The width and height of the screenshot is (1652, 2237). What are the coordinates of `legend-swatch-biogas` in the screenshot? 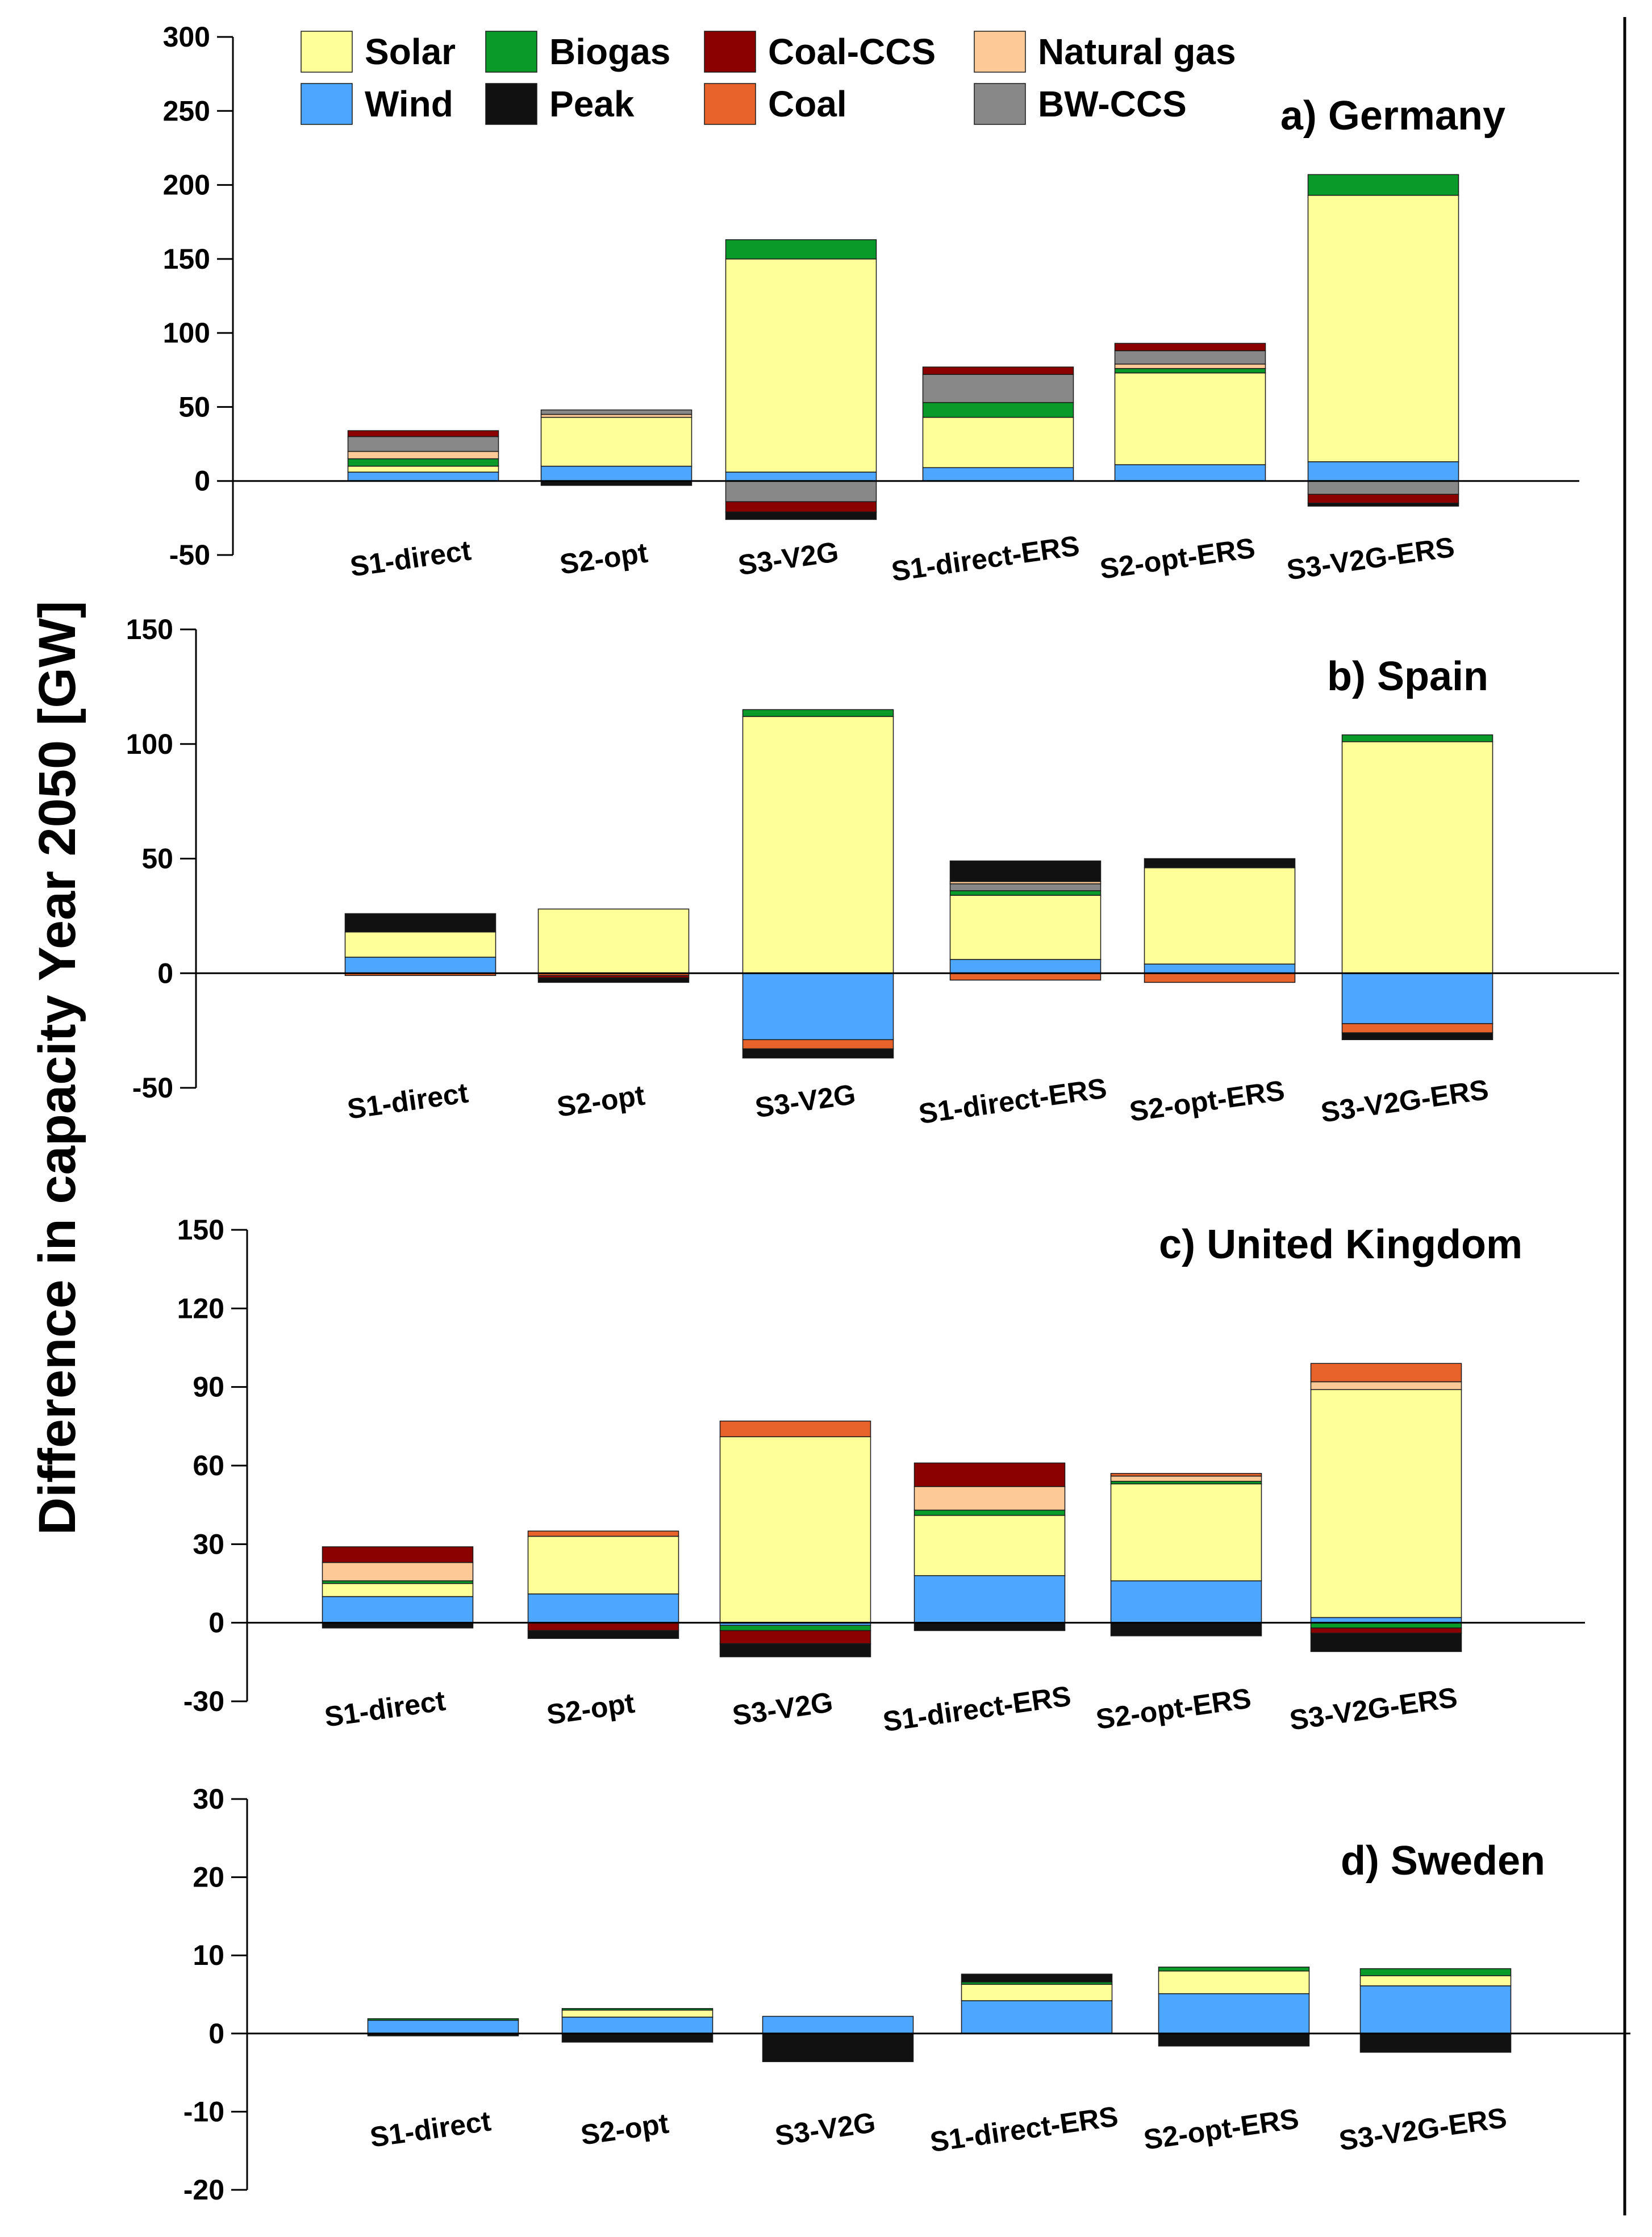 It's located at (511, 52).